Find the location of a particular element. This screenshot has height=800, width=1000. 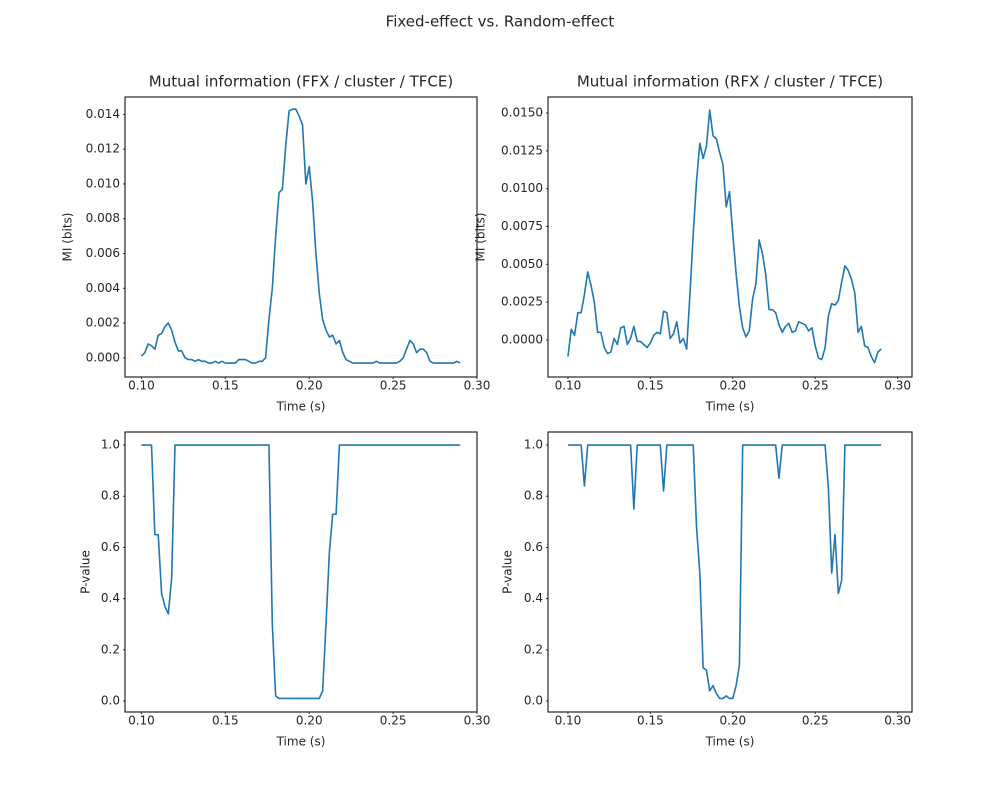

y-tick-label: 0.0125 is located at coordinates (522, 150).